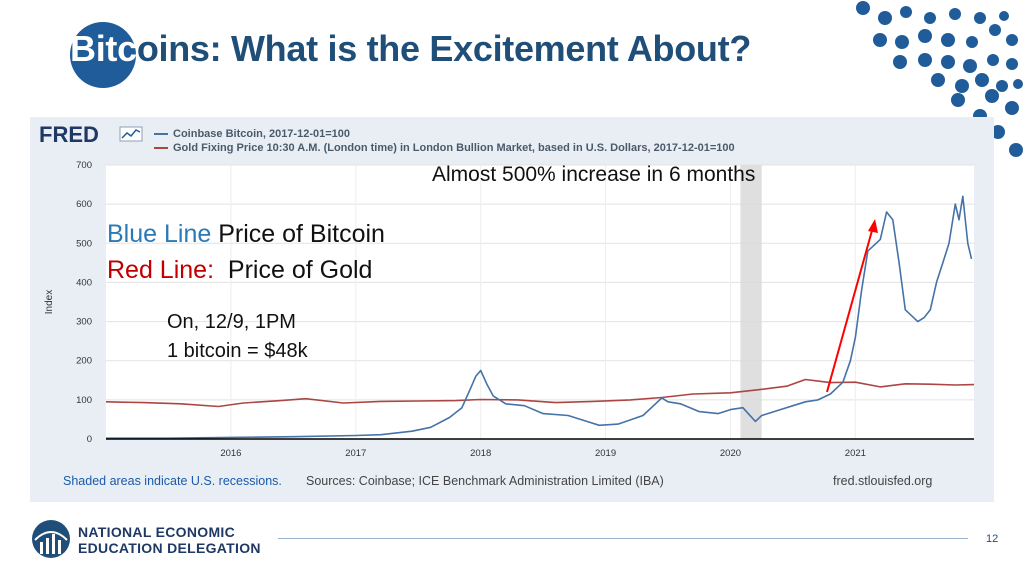  Describe the element at coordinates (84, 302) in the screenshot. I see `y-tick-labels: 0 100 200 300 400 500 600 700` at that location.